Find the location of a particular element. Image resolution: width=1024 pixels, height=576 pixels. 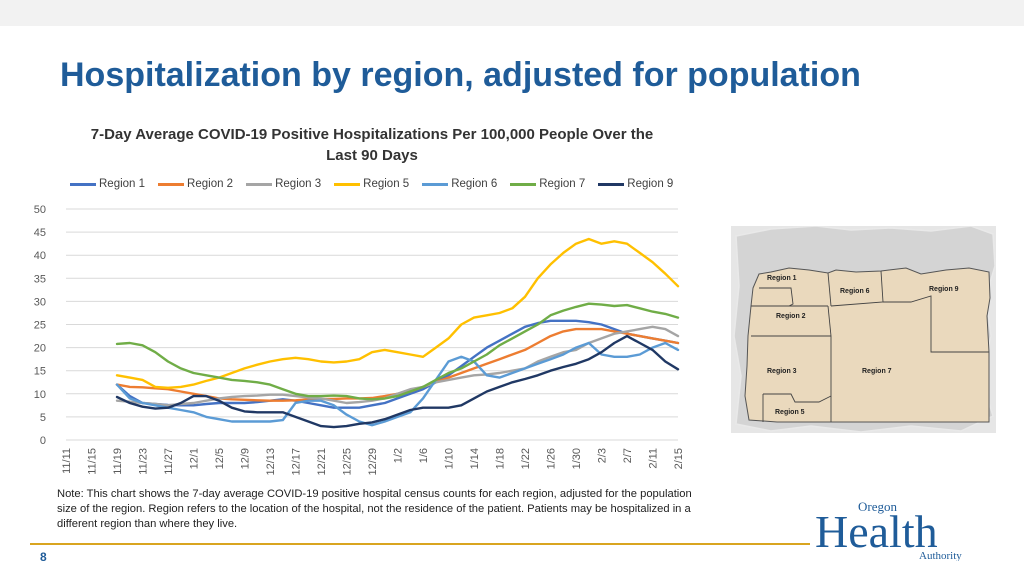

legend-item-region-9: Region 9 is located at coordinates (635, 184).